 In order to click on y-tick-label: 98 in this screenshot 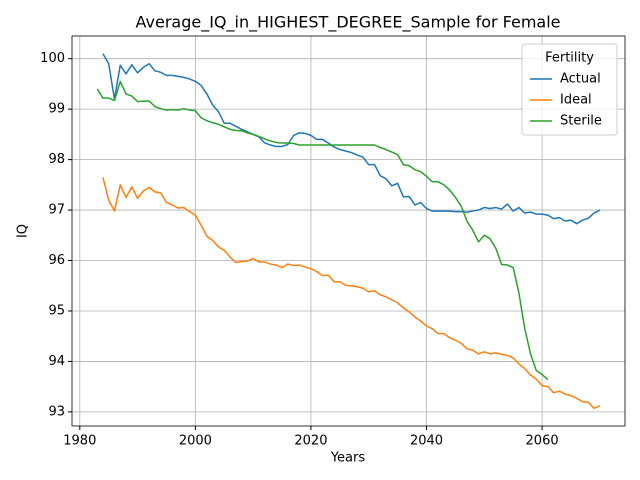, I will do `click(56, 159)`.